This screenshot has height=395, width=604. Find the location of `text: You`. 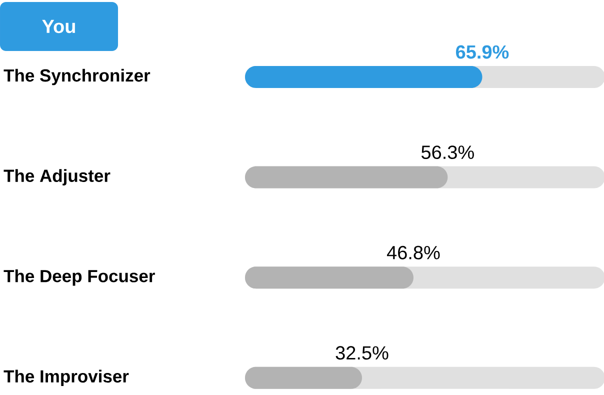

text: You is located at coordinates (58, 27).